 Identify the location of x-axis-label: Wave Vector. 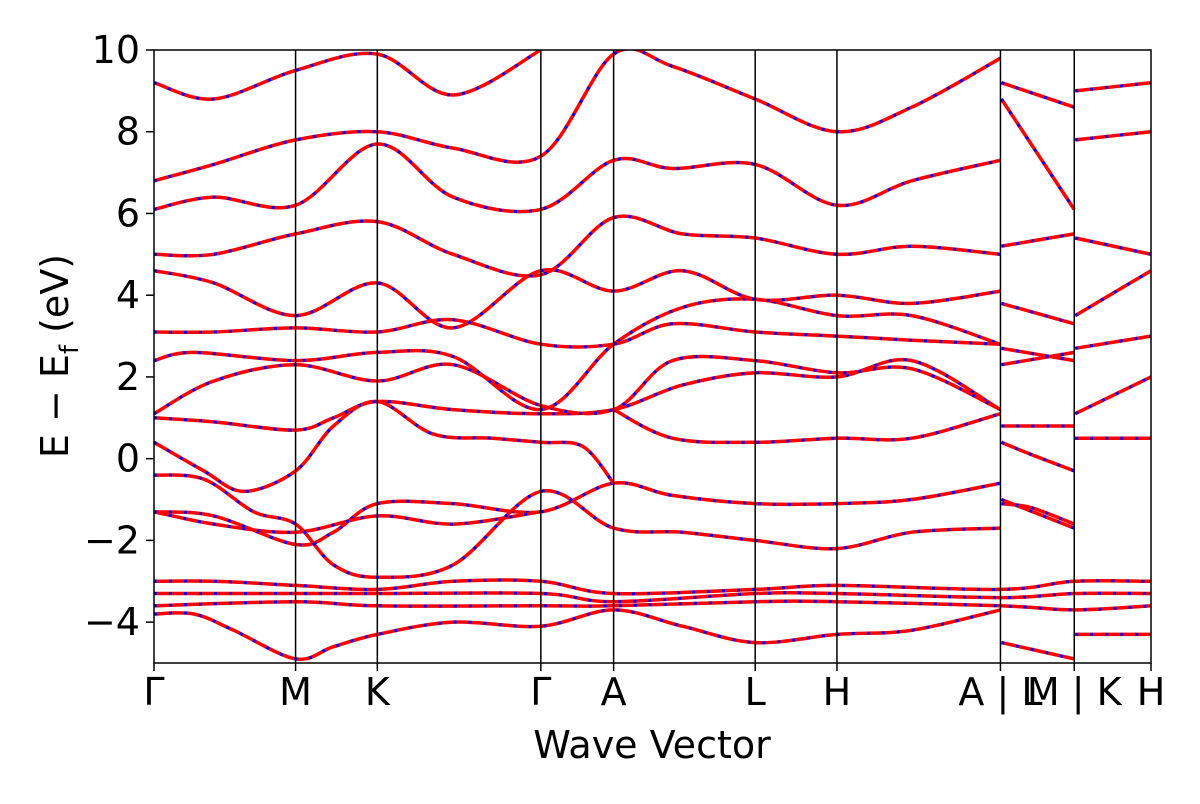
(652, 745).